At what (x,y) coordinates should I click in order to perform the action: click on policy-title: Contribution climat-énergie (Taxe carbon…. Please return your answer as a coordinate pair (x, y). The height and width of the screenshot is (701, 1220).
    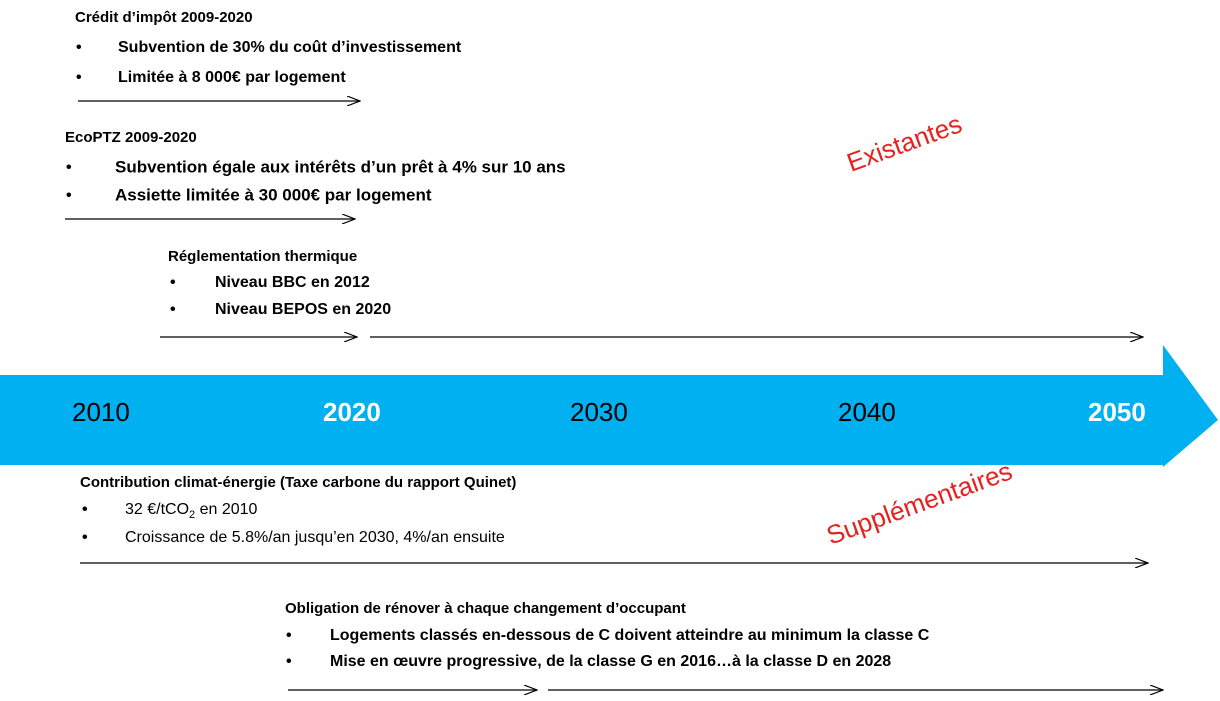
    Looking at the image, I should click on (298, 482).